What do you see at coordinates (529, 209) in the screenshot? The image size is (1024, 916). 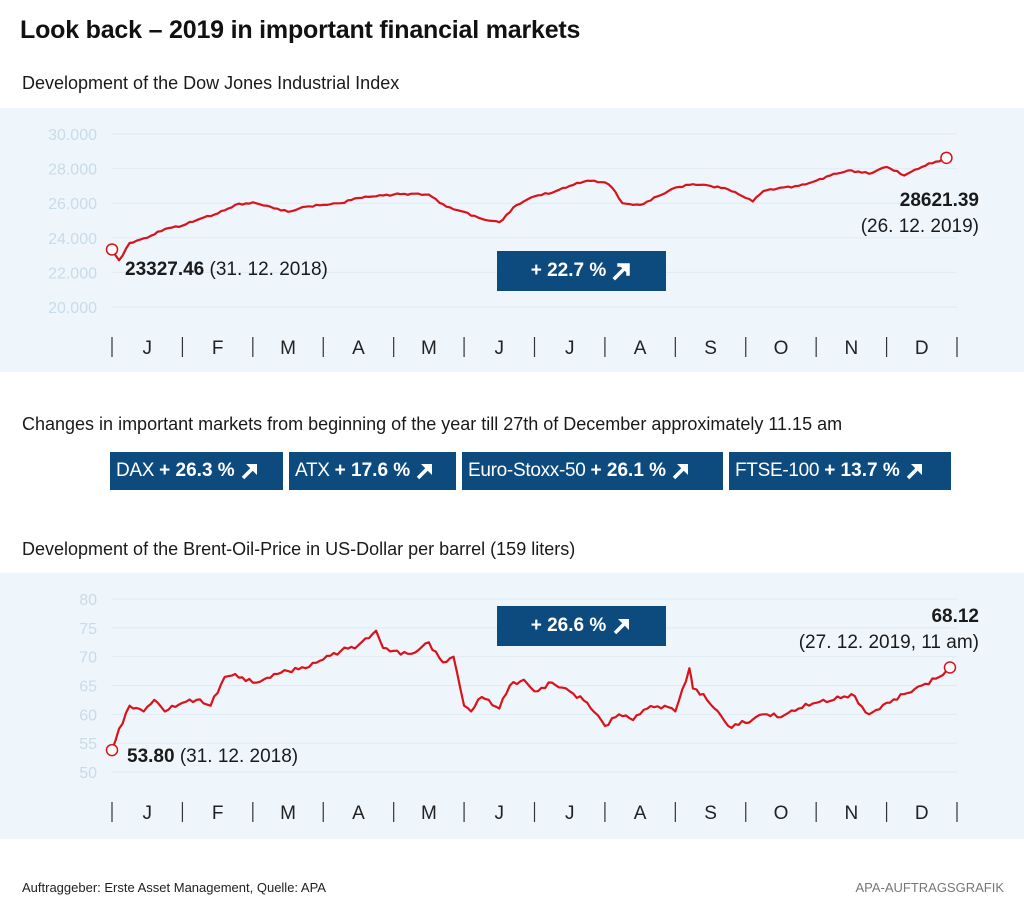 I see `dow-series-line` at bounding box center [529, 209].